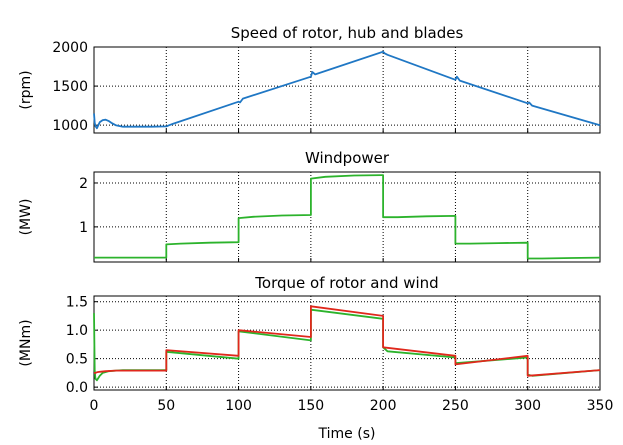 This screenshot has width=623, height=445. Describe the element at coordinates (94, 406) in the screenshot. I see `x-tick-label: 0` at that location.